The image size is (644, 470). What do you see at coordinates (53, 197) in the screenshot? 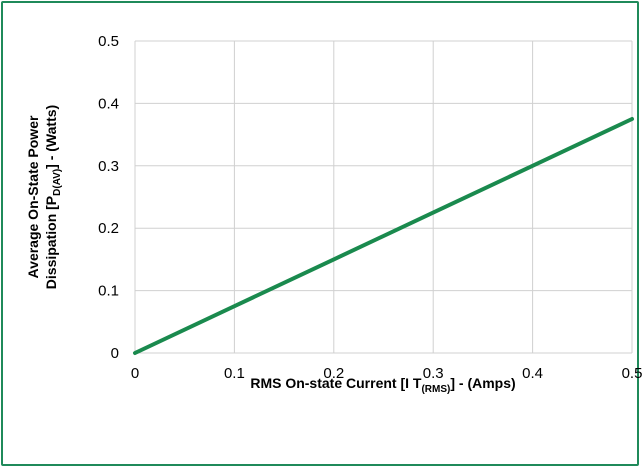
I see `y-axis-title-line2: Dissipation [PD(AV)] - (Watts)` at bounding box center [53, 197].